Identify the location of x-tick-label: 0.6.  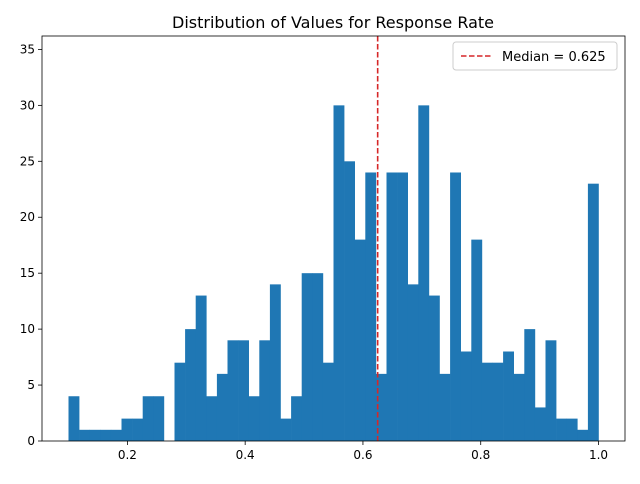
(362, 455).